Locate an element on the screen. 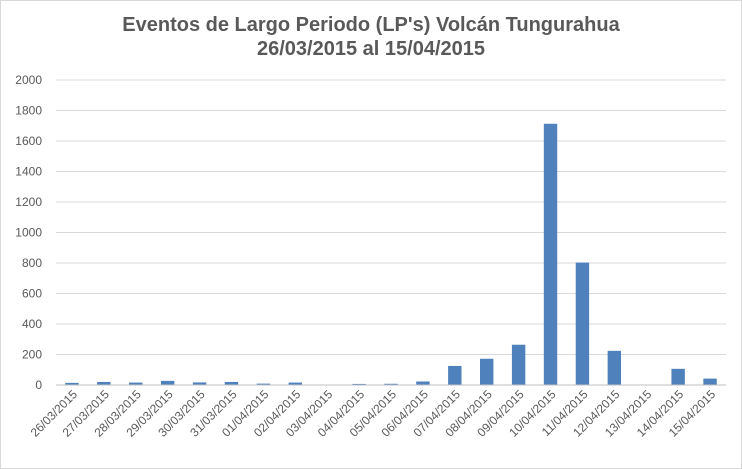  y-tick-label: 400 is located at coordinates (32, 324).